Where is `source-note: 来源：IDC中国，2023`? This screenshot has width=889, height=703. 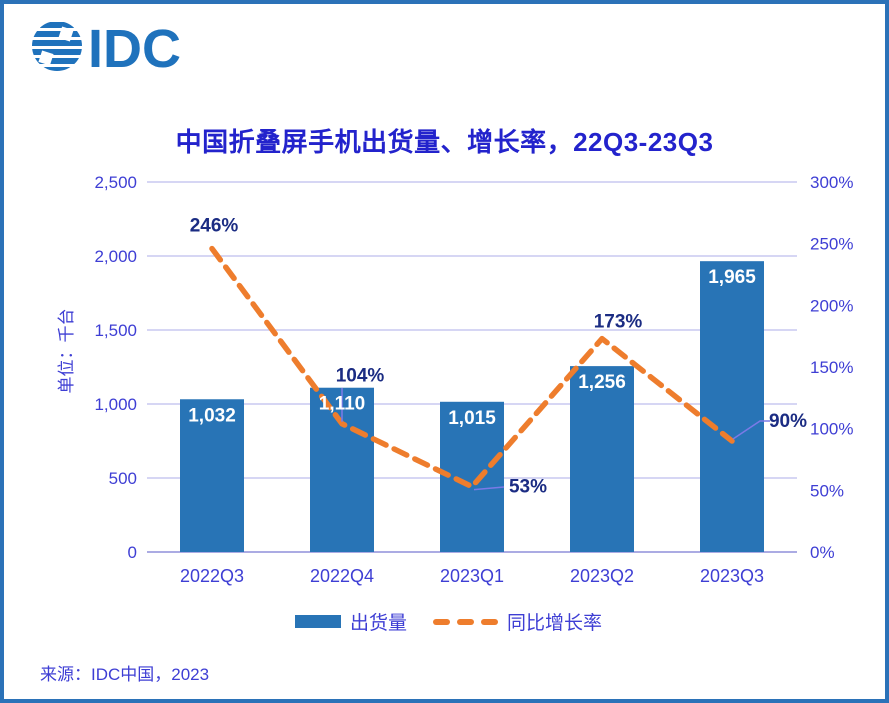
source-note: 来源：IDC中国，2023 is located at coordinates (125, 674).